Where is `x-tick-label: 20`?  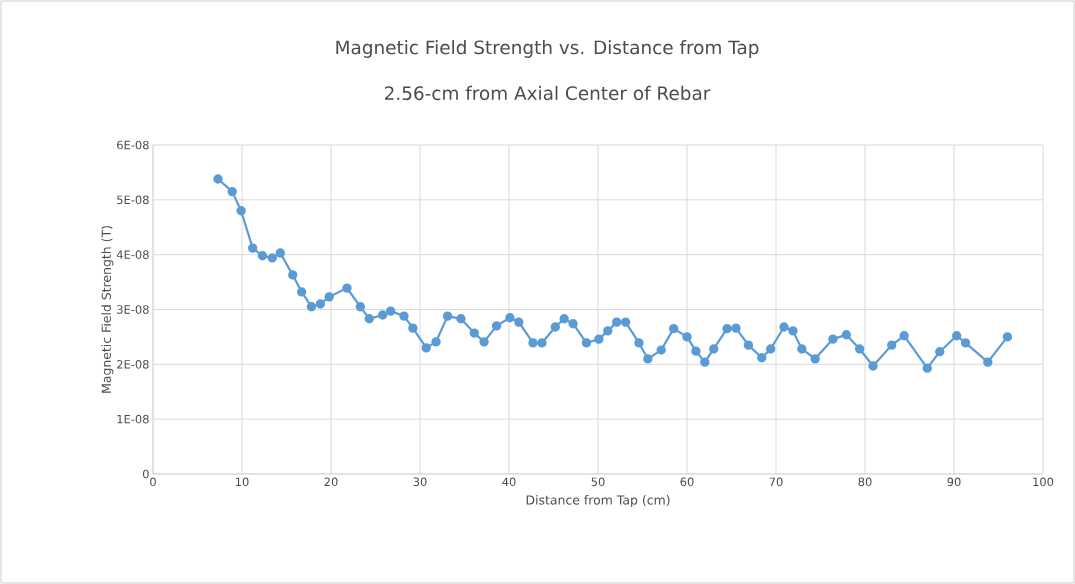
x-tick-label: 20 is located at coordinates (331, 482).